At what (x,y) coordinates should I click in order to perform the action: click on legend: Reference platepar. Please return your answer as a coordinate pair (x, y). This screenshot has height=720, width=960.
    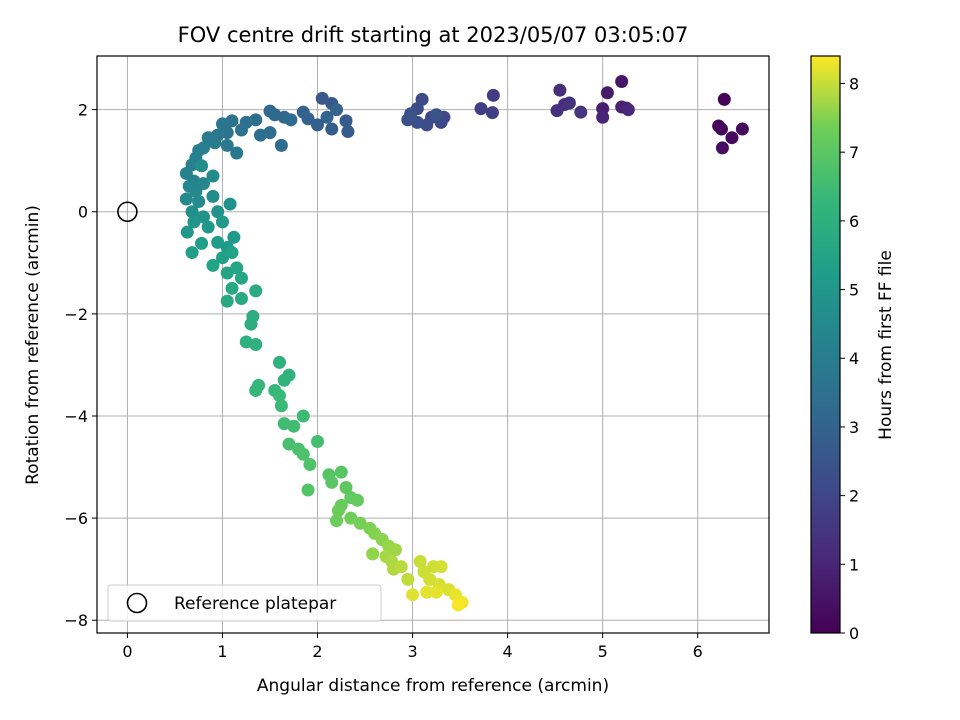
    Looking at the image, I should click on (244, 603).